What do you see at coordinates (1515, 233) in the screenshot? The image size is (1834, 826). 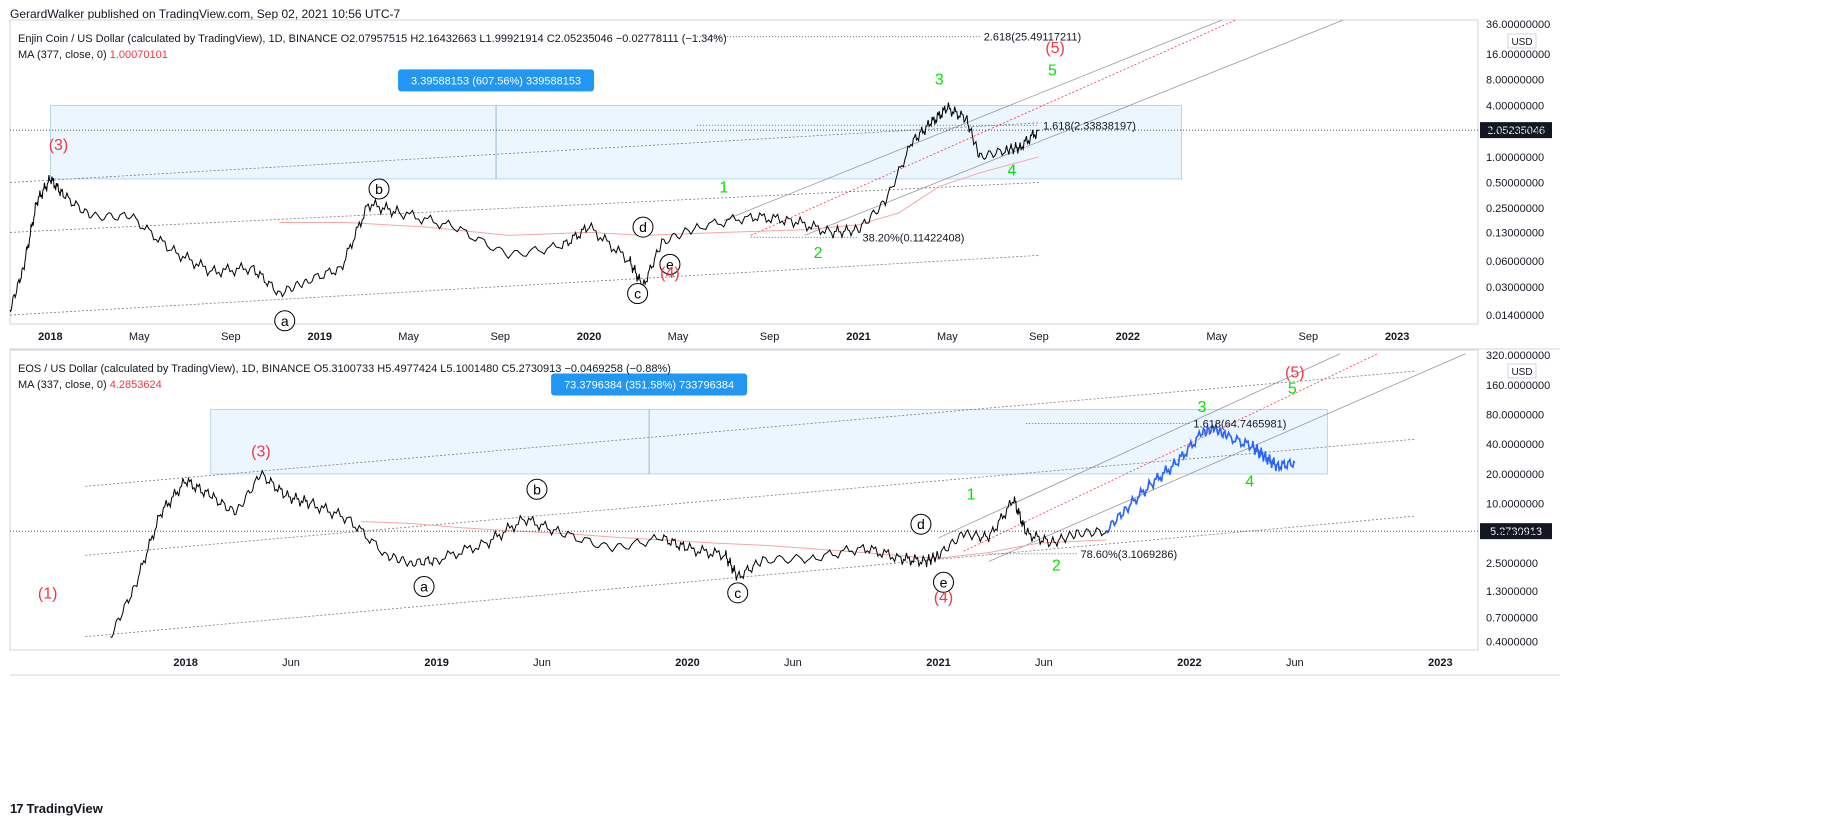 I see `price-tick-label: 0.13000000` at bounding box center [1515, 233].